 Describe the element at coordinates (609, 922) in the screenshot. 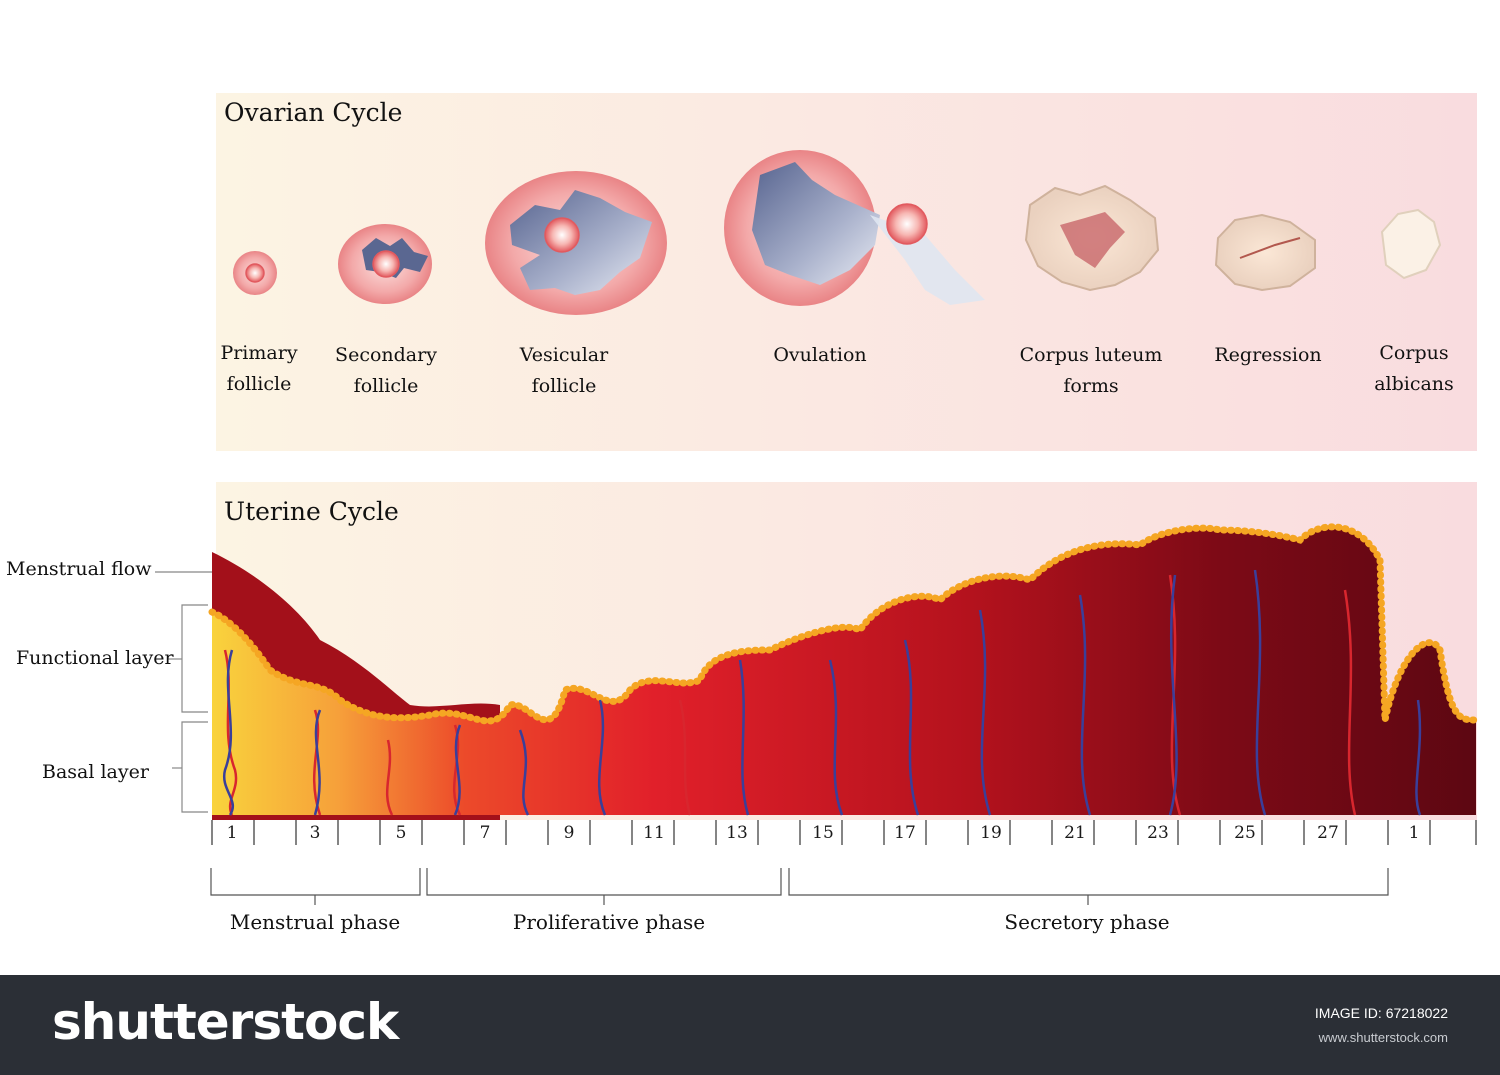

I see `phase-label-proliferative: Proliferative phase` at that location.